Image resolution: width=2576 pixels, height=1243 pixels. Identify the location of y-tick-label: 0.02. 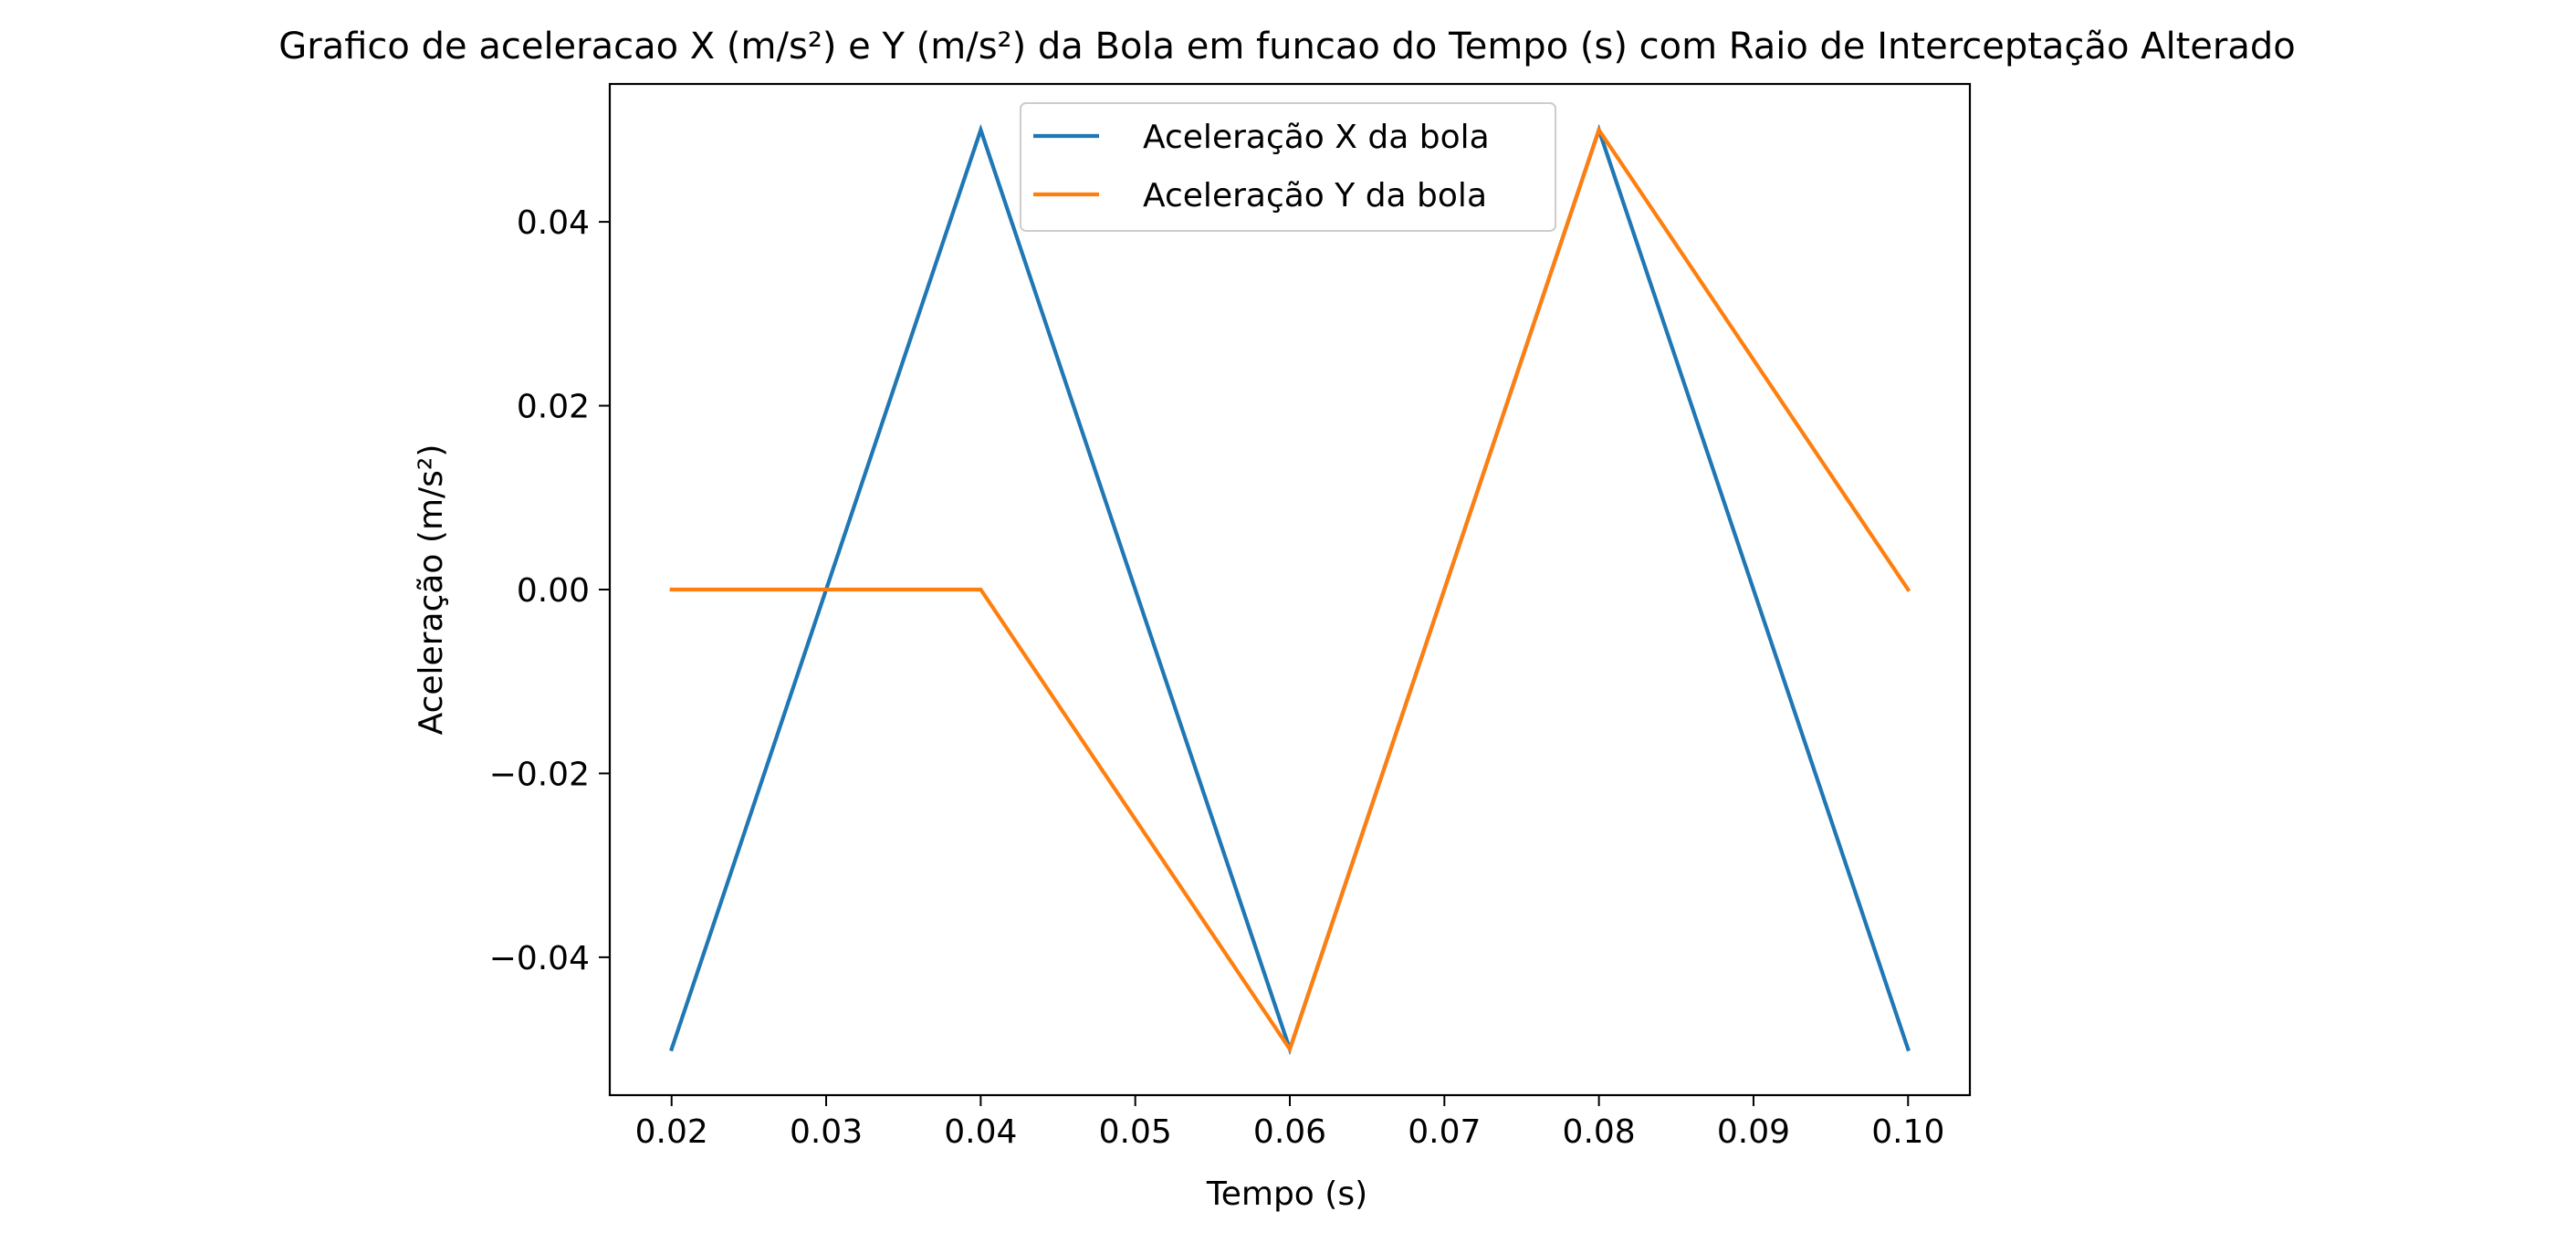
(553, 407).